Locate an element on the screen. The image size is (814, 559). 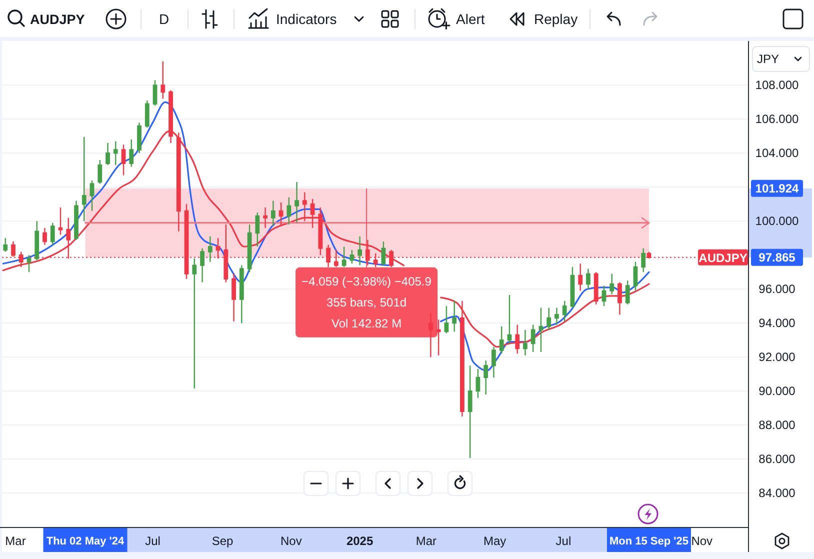
y-tick-label: 104.000 is located at coordinates (777, 153).